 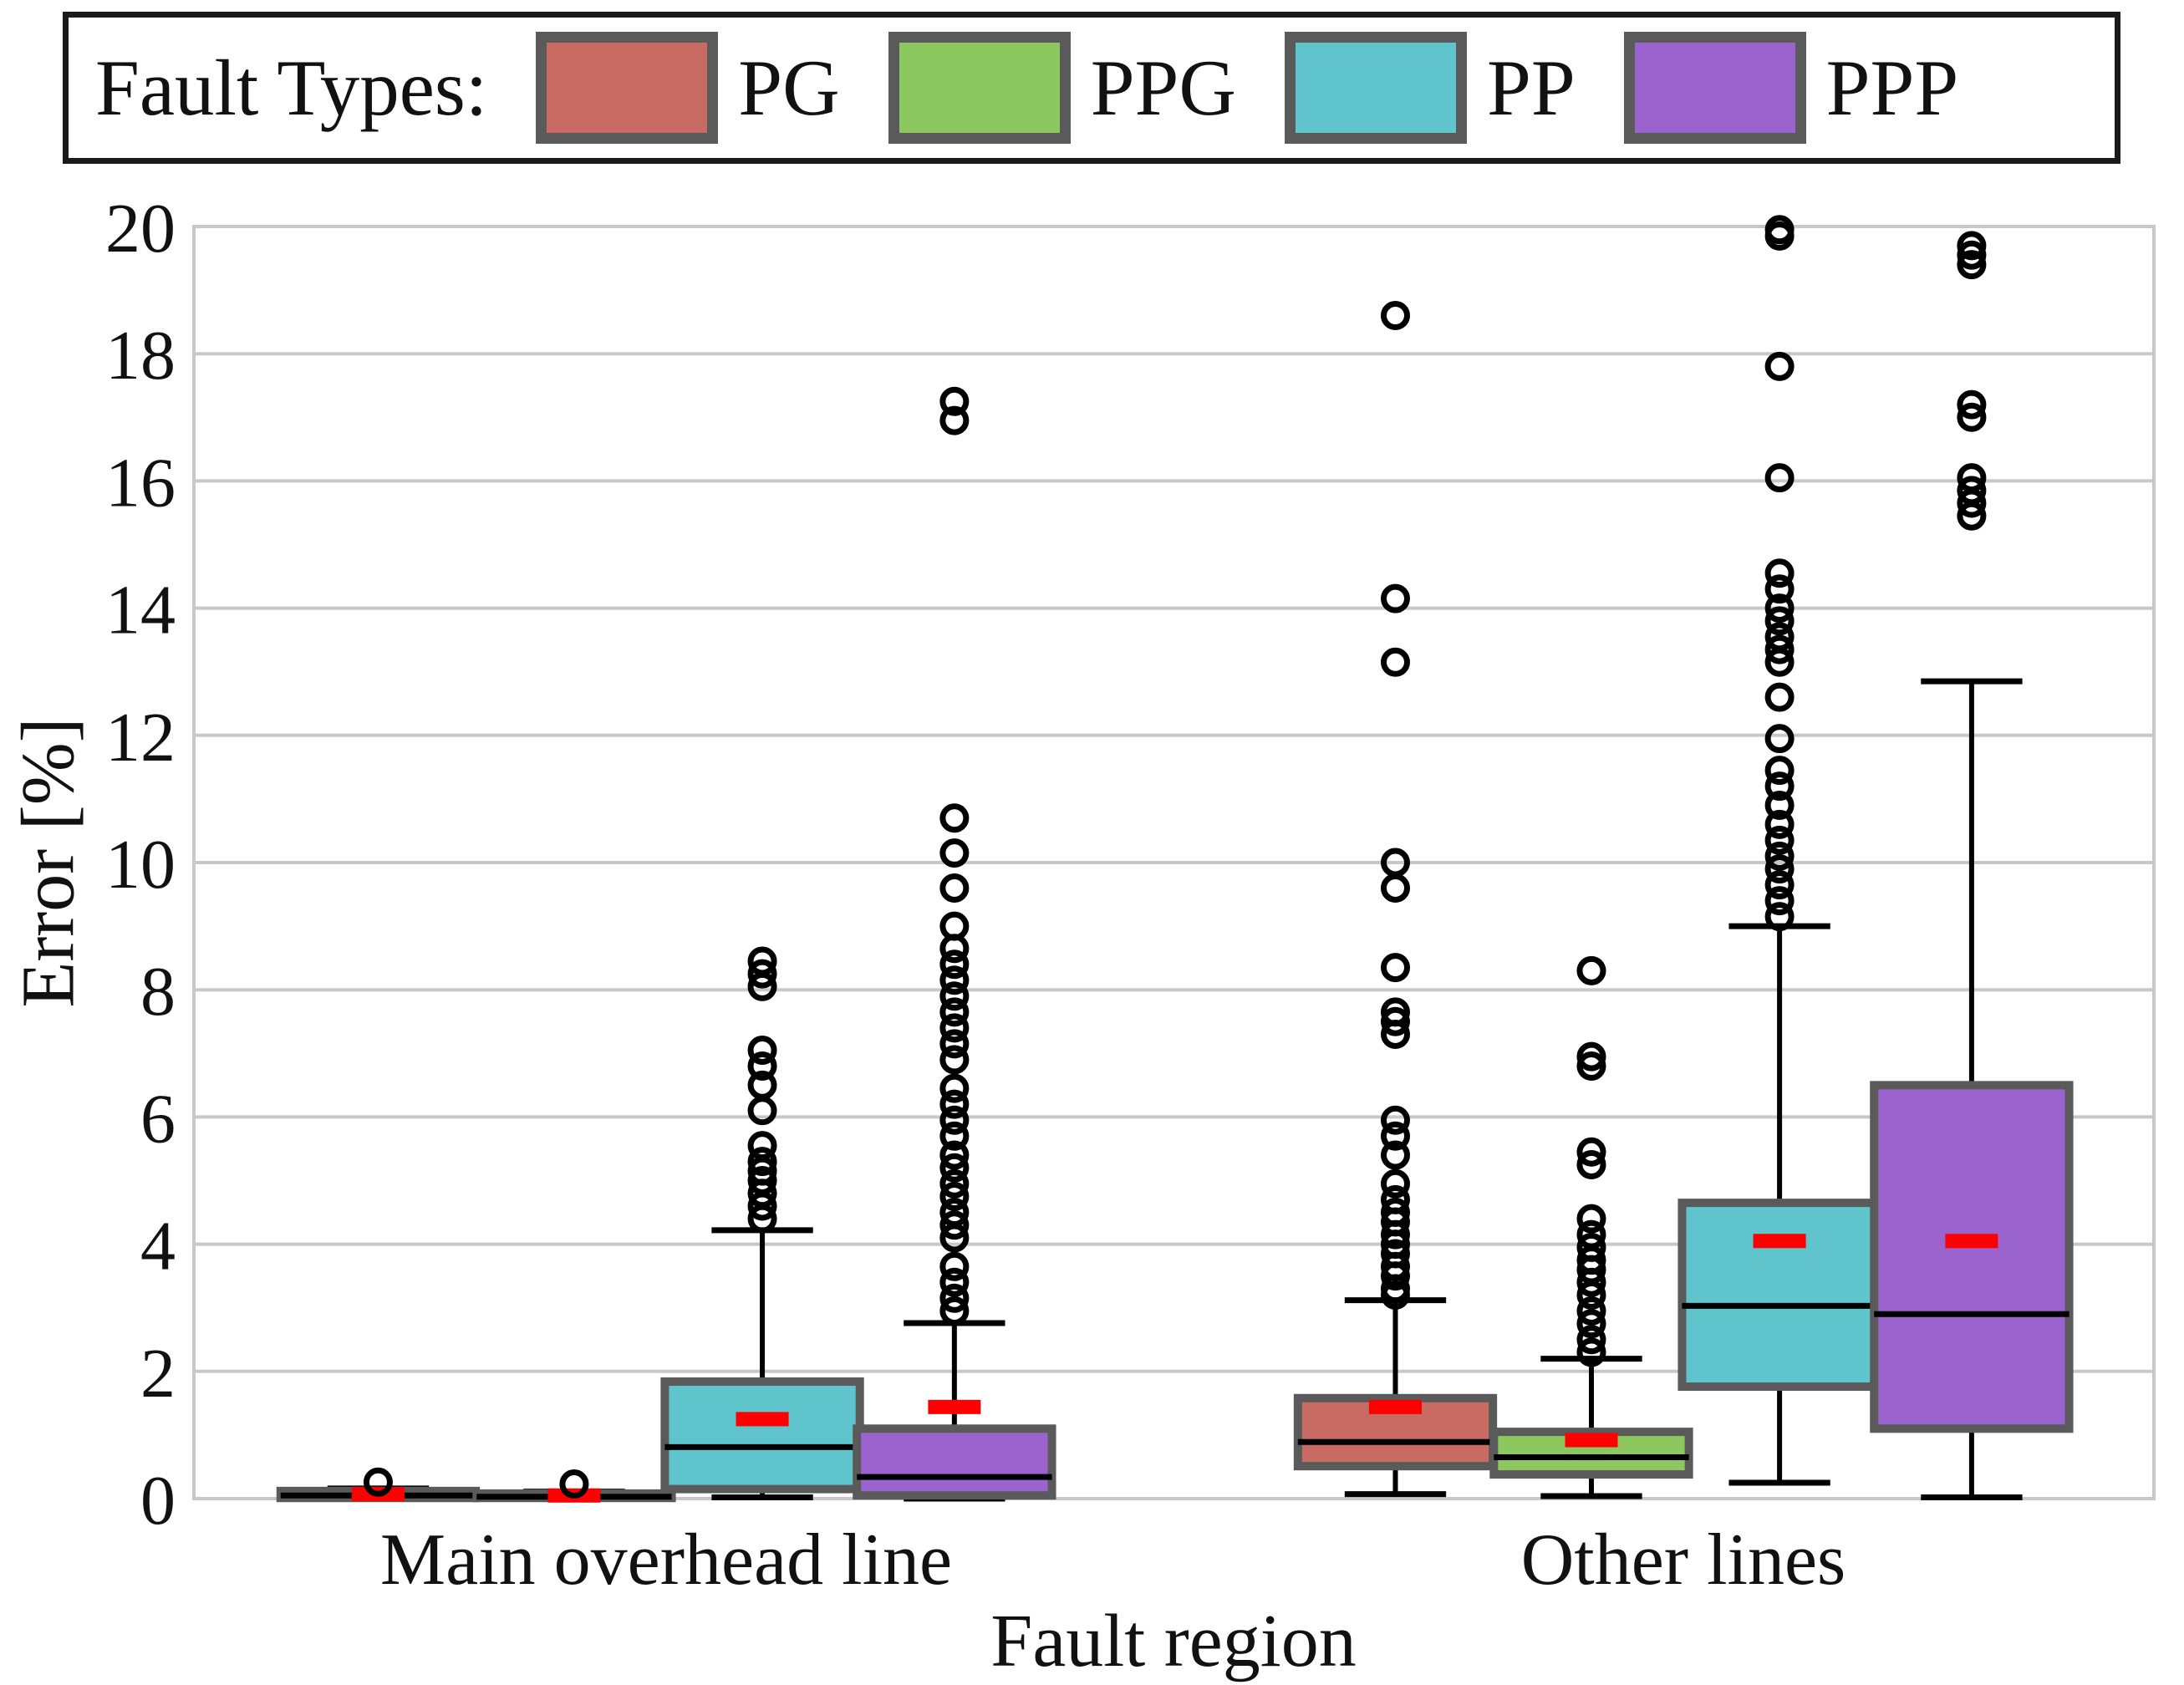 I want to click on y-tick-label: 8, so click(x=158, y=992).